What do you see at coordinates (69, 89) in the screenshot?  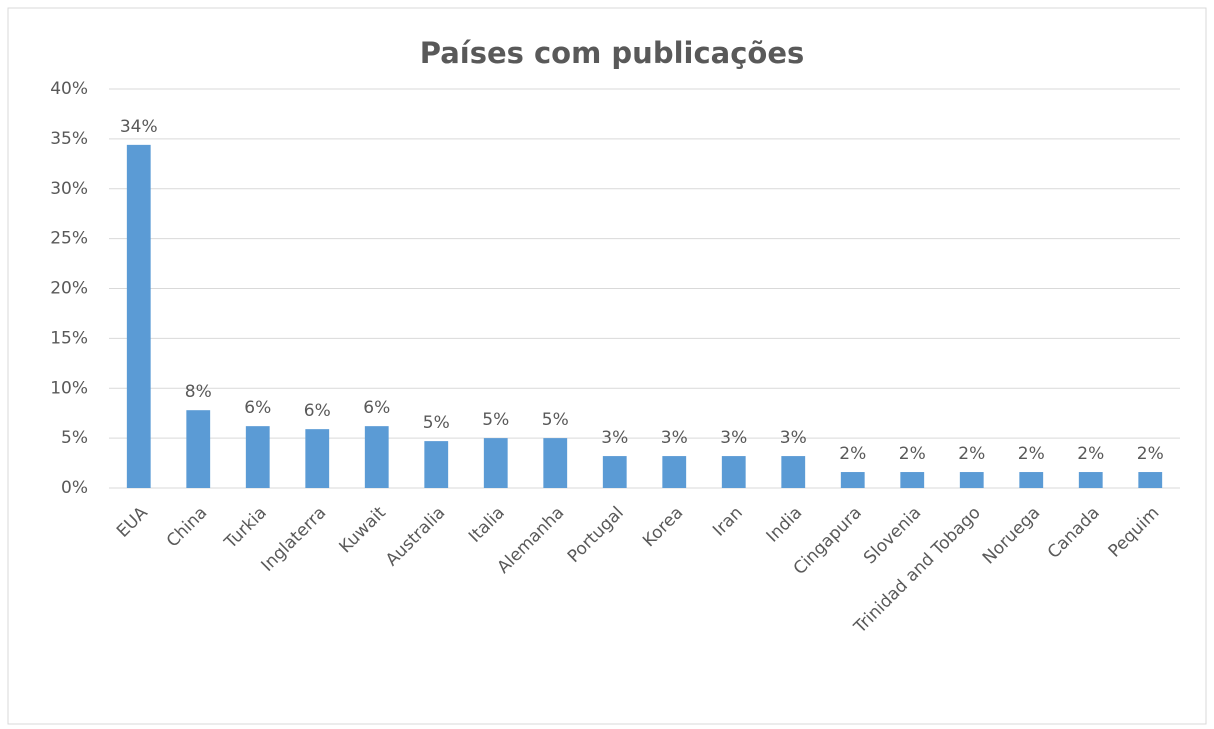 I see `y-tick-label: 40%` at bounding box center [69, 89].